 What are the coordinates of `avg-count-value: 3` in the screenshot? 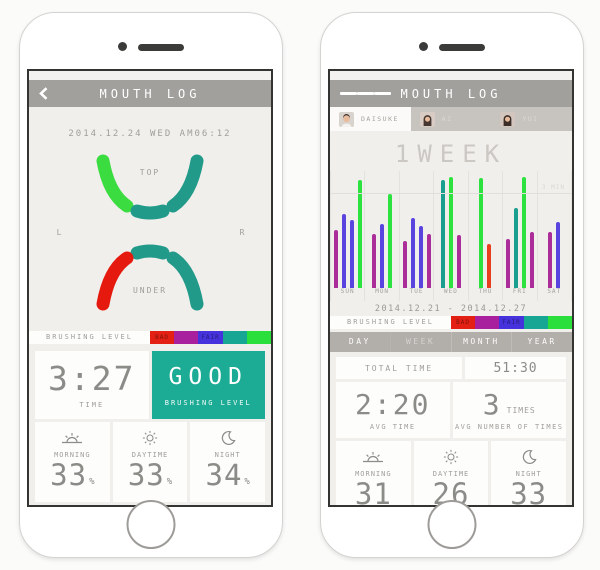 It's located at (492, 404).